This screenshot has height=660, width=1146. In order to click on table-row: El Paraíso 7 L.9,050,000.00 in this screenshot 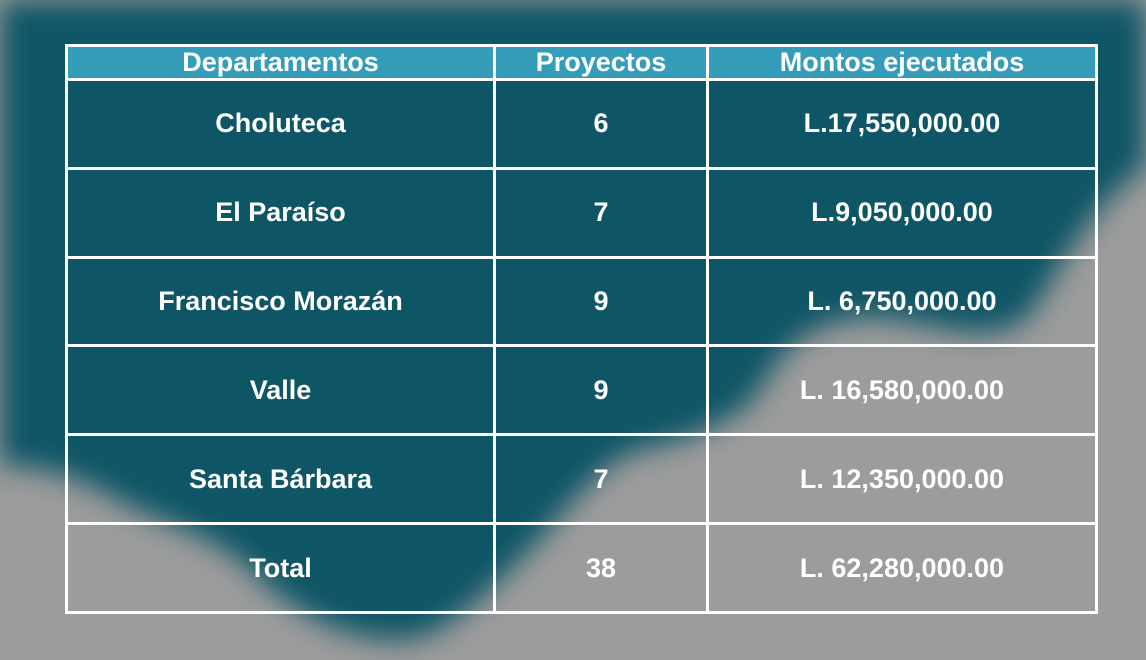, I will do `click(581, 212)`.